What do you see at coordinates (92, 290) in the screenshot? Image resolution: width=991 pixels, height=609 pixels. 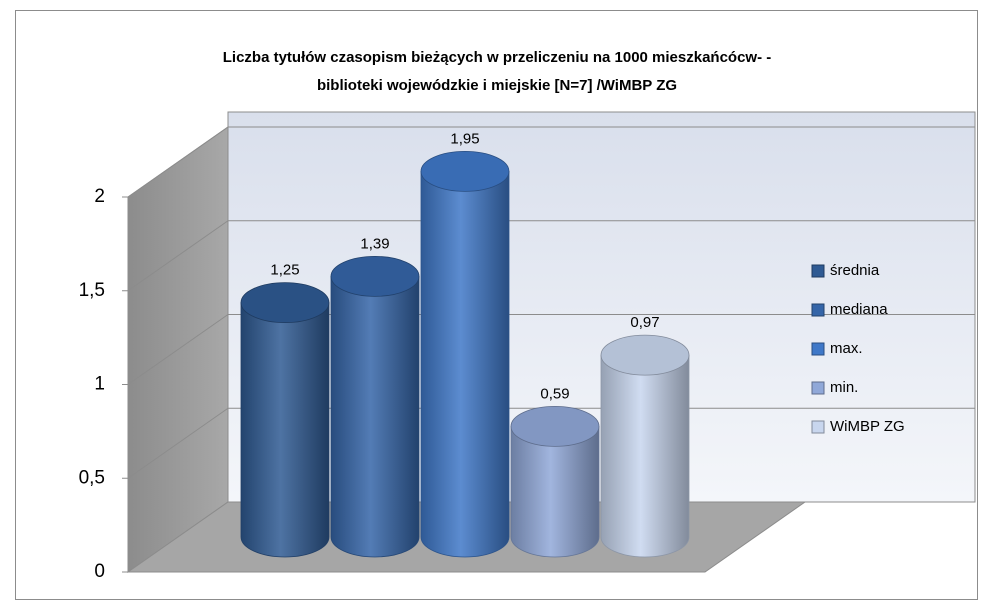 I see `y-tick-label: 1,5` at bounding box center [92, 290].